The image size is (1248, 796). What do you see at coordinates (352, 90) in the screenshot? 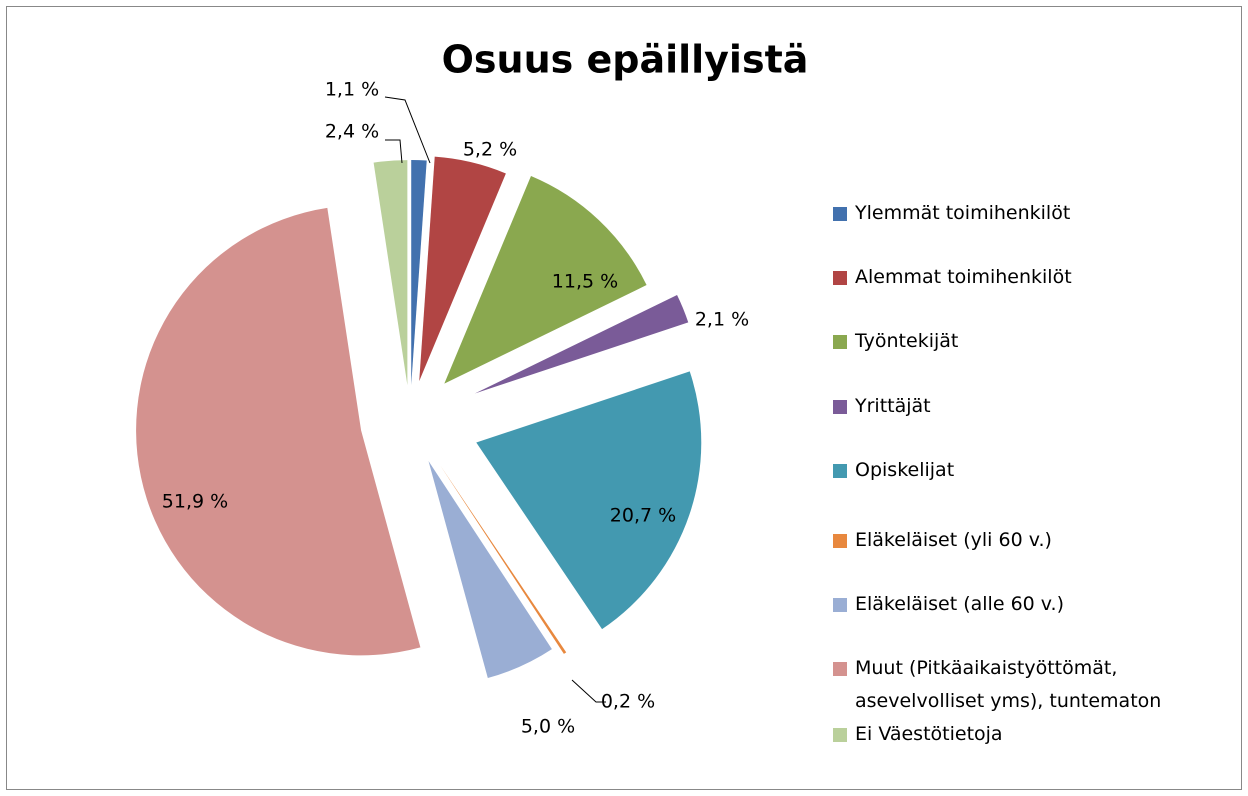
I see `data-label: 1,1 %` at bounding box center [352, 90].